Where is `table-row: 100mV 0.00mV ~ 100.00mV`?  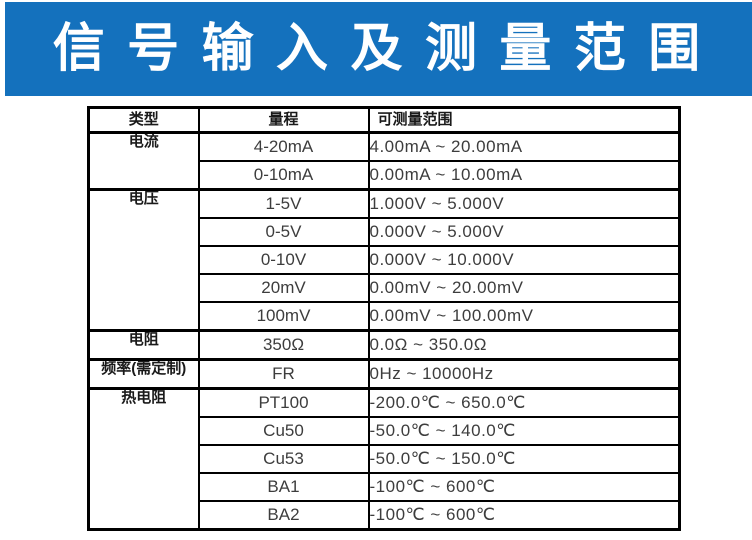
table-row: 100mV 0.00mV ~ 100.00mV is located at coordinates (385, 316).